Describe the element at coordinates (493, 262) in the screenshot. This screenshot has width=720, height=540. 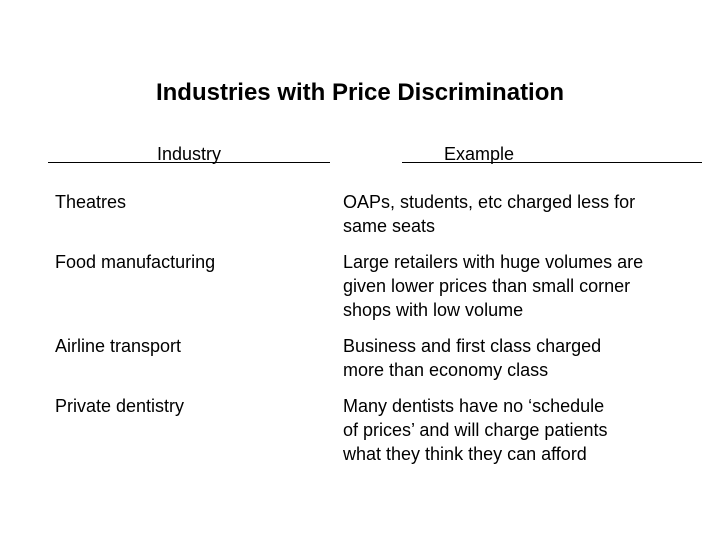
I see `example-line: Large retailers with huge volumes are` at that location.